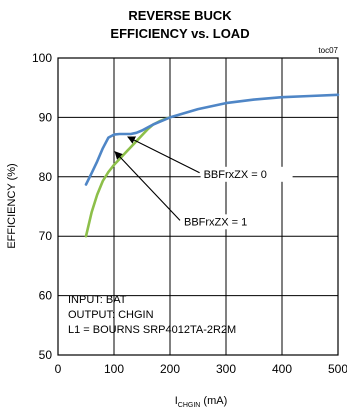  Describe the element at coordinates (328, 50) in the screenshot. I see `figure-code: toc07` at that location.